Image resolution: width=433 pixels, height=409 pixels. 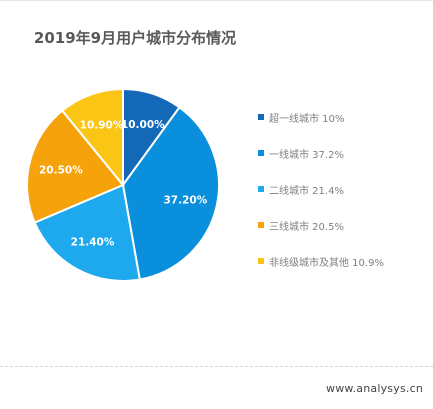 What do you see at coordinates (186, 200) in the screenshot?
I see `slice-data-label-2: 37.20%` at bounding box center [186, 200].